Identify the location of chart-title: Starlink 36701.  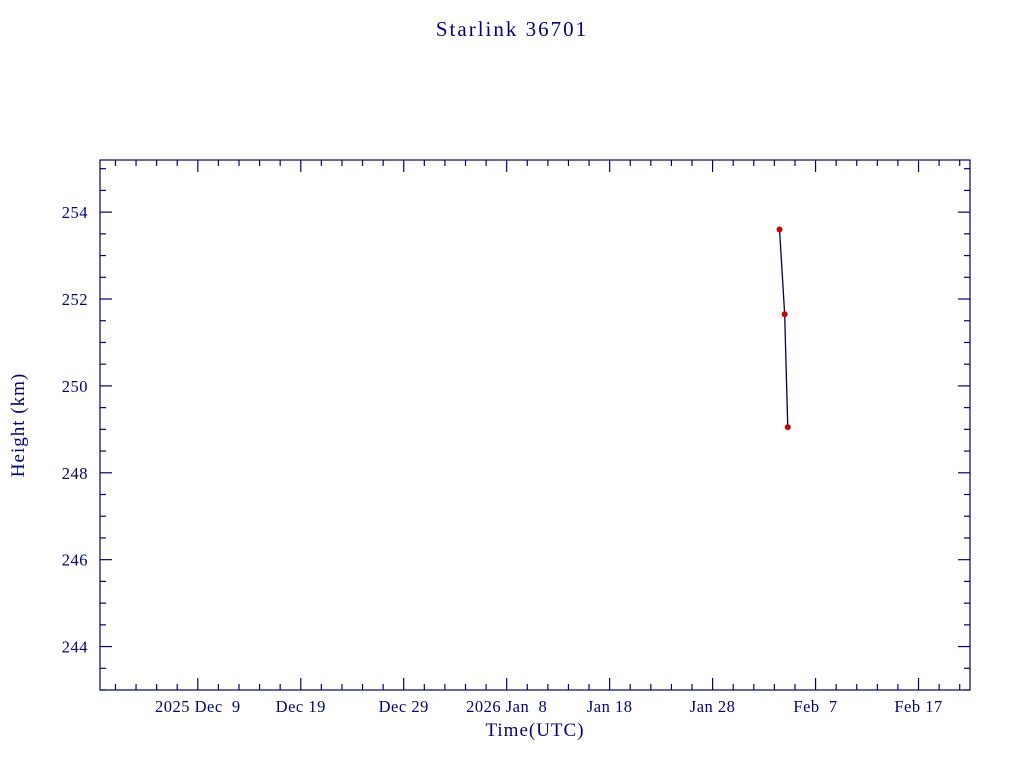
(512, 29).